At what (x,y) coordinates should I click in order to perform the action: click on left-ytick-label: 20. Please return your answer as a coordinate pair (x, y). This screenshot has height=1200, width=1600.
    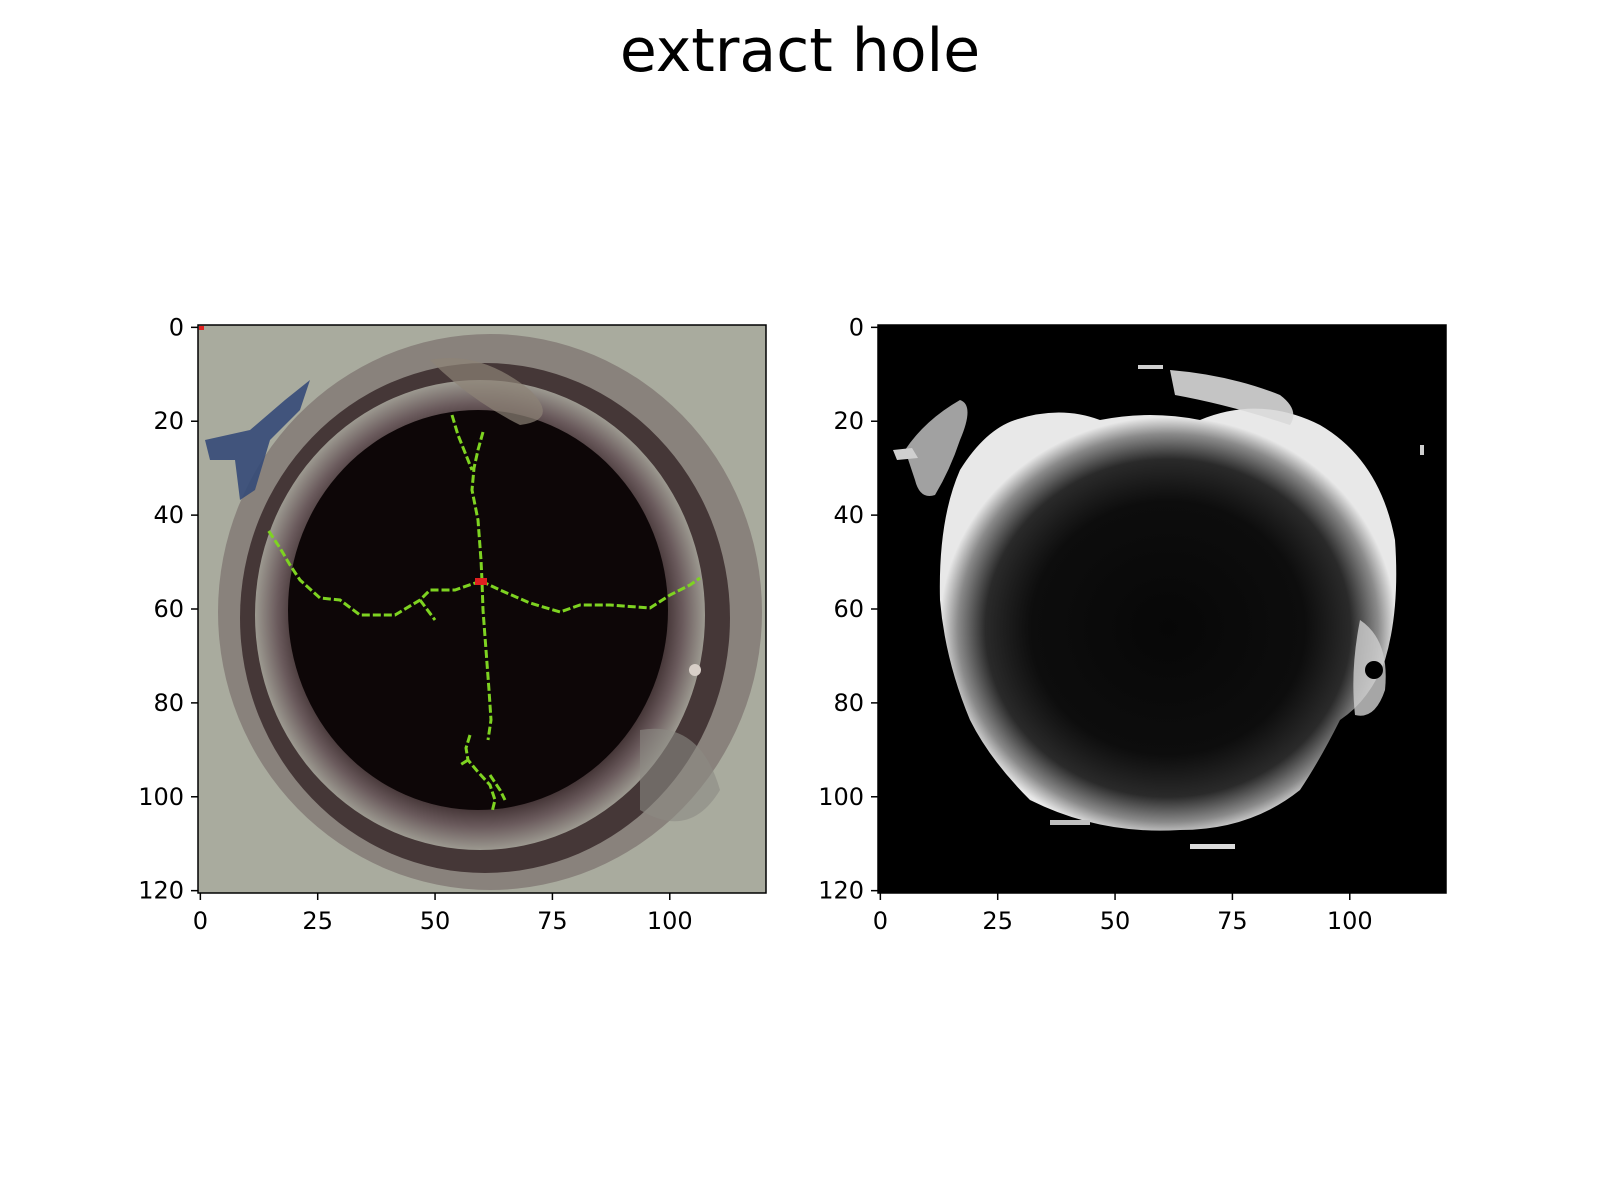
    Looking at the image, I should click on (168, 421).